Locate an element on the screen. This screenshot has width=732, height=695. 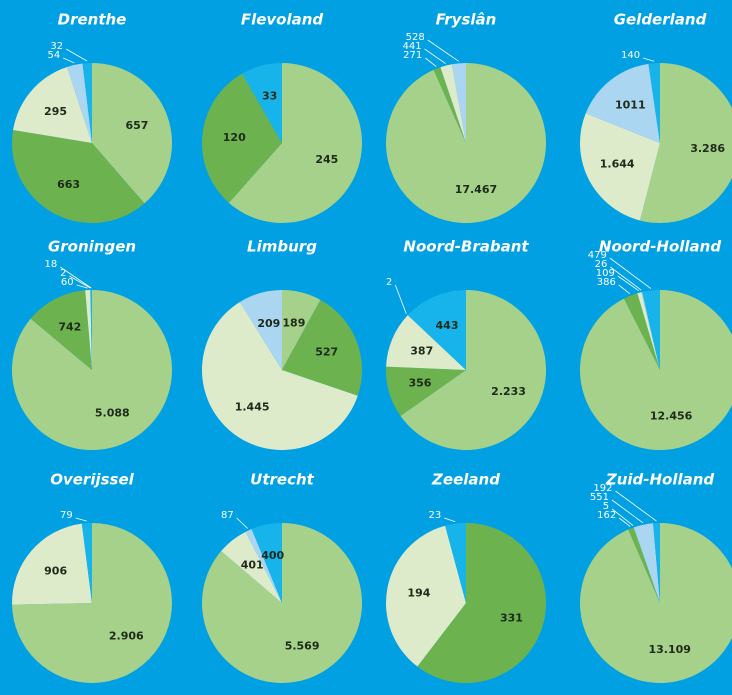
data-label: 2 is located at coordinates (389, 282).